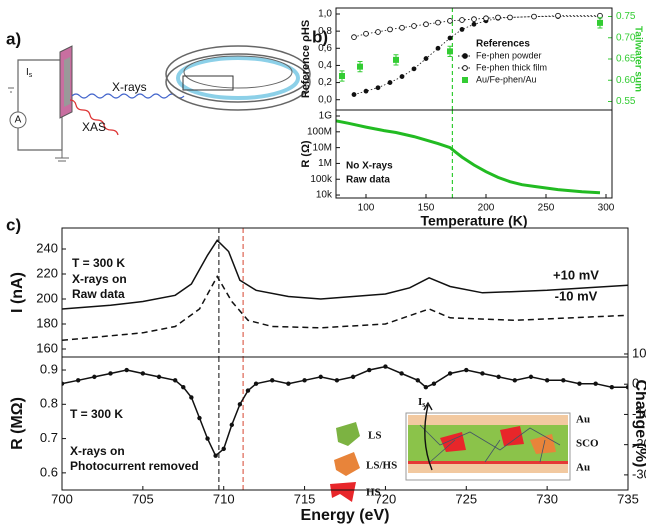 The width and height of the screenshot is (646, 524). What do you see at coordinates (546, 208) in the screenshot?
I see `x-tick-label: 250` at bounding box center [546, 208].